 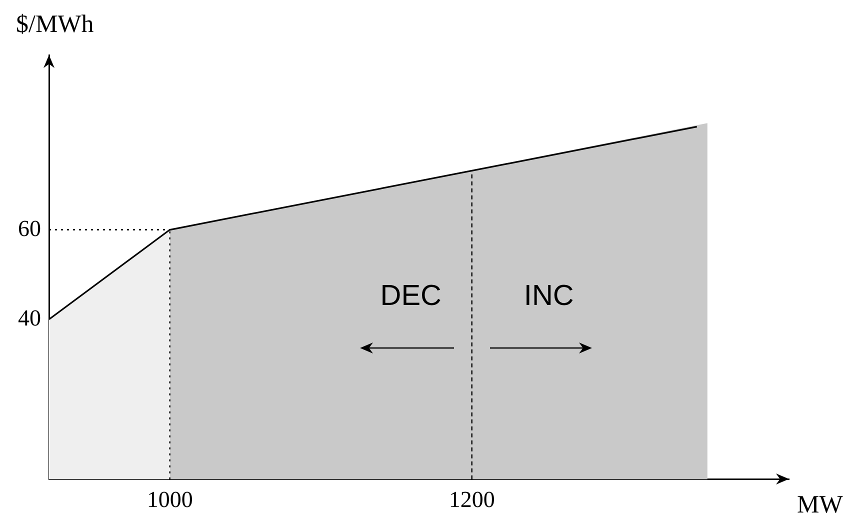 What do you see at coordinates (471, 499) in the screenshot?
I see `x-tick-label: 1200` at bounding box center [471, 499].